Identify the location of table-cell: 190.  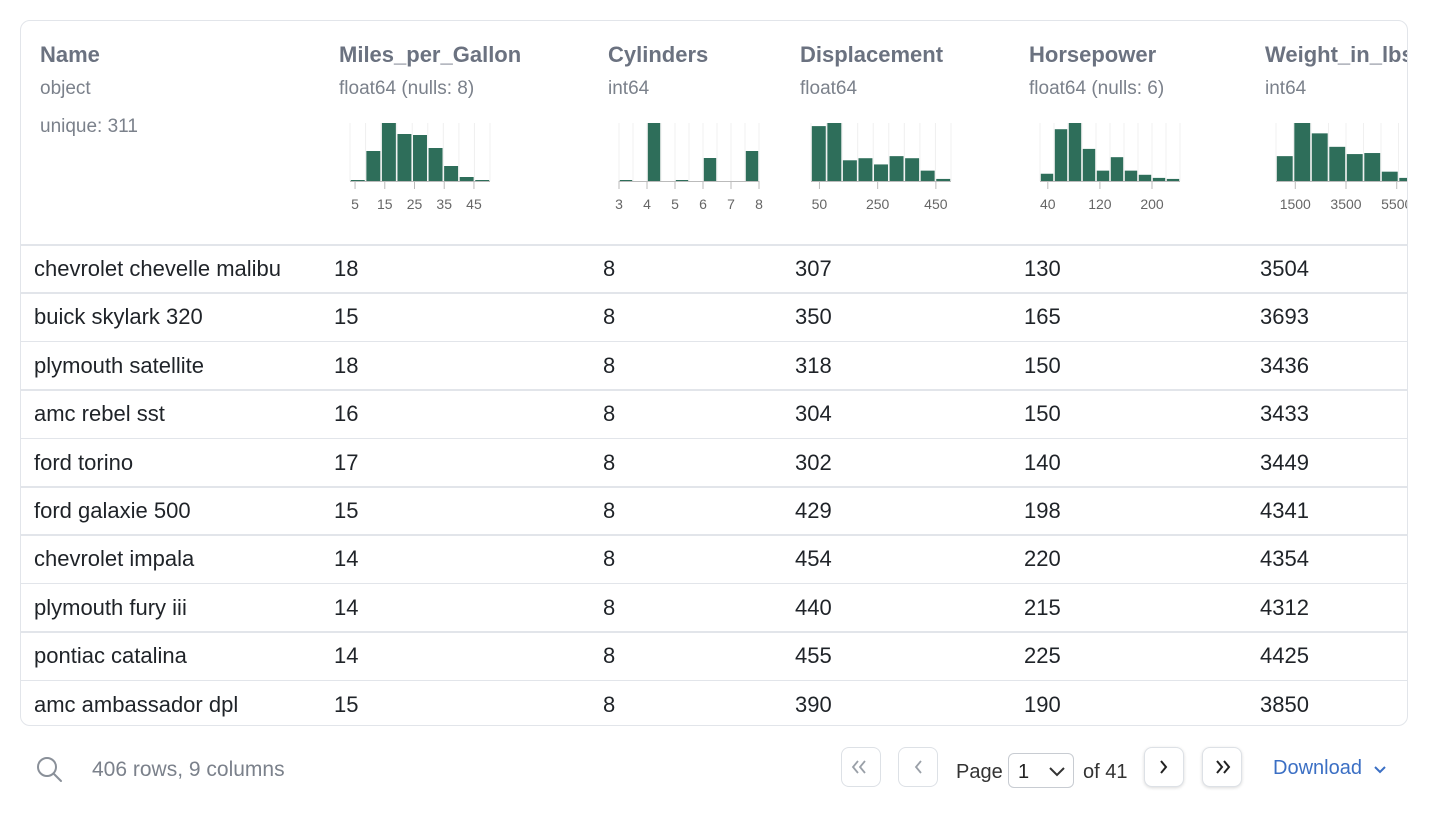
(1042, 704).